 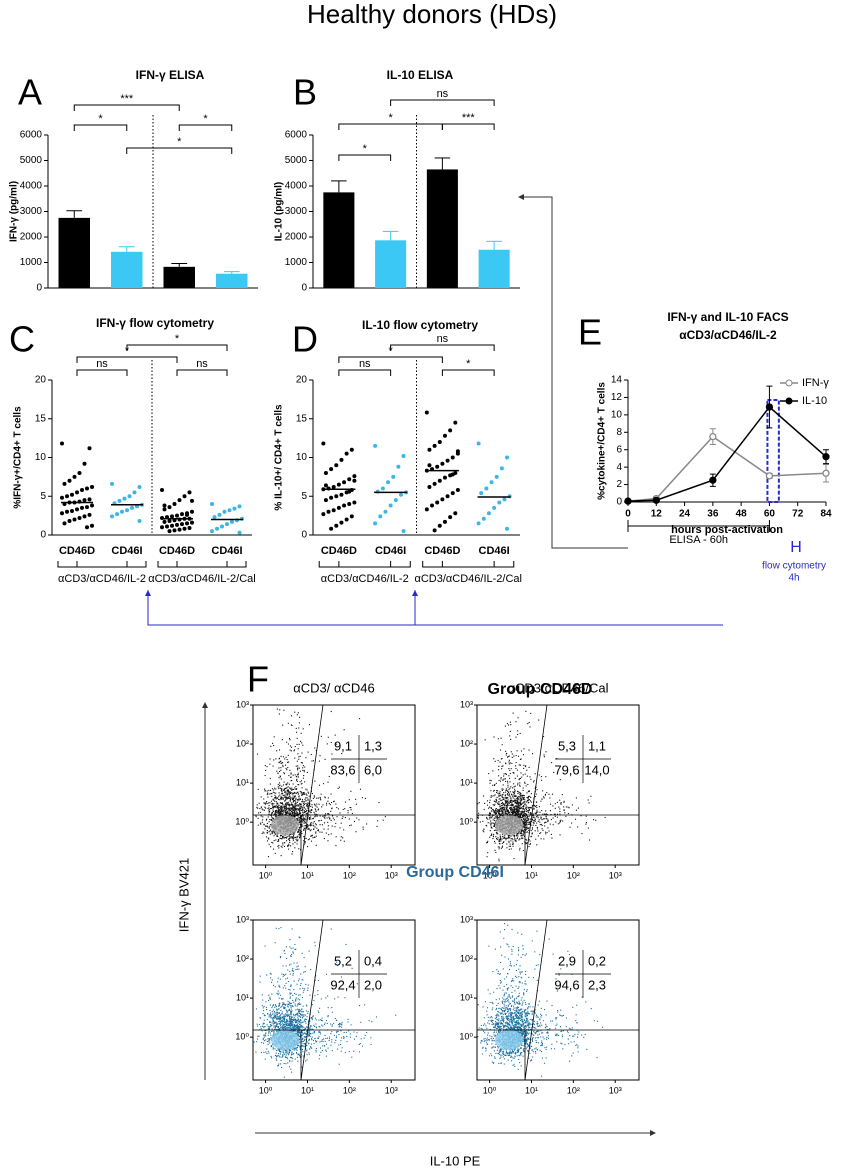 I want to click on quadrant-value: 1,3, so click(x=373, y=745).